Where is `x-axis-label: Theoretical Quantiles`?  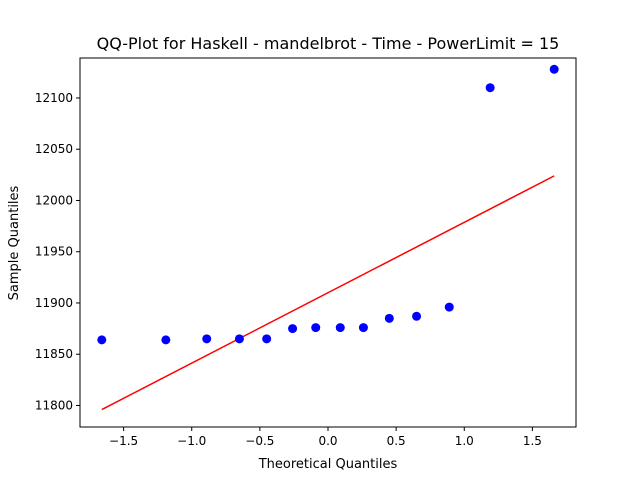
x-axis-label: Theoretical Quantiles is located at coordinates (328, 464).